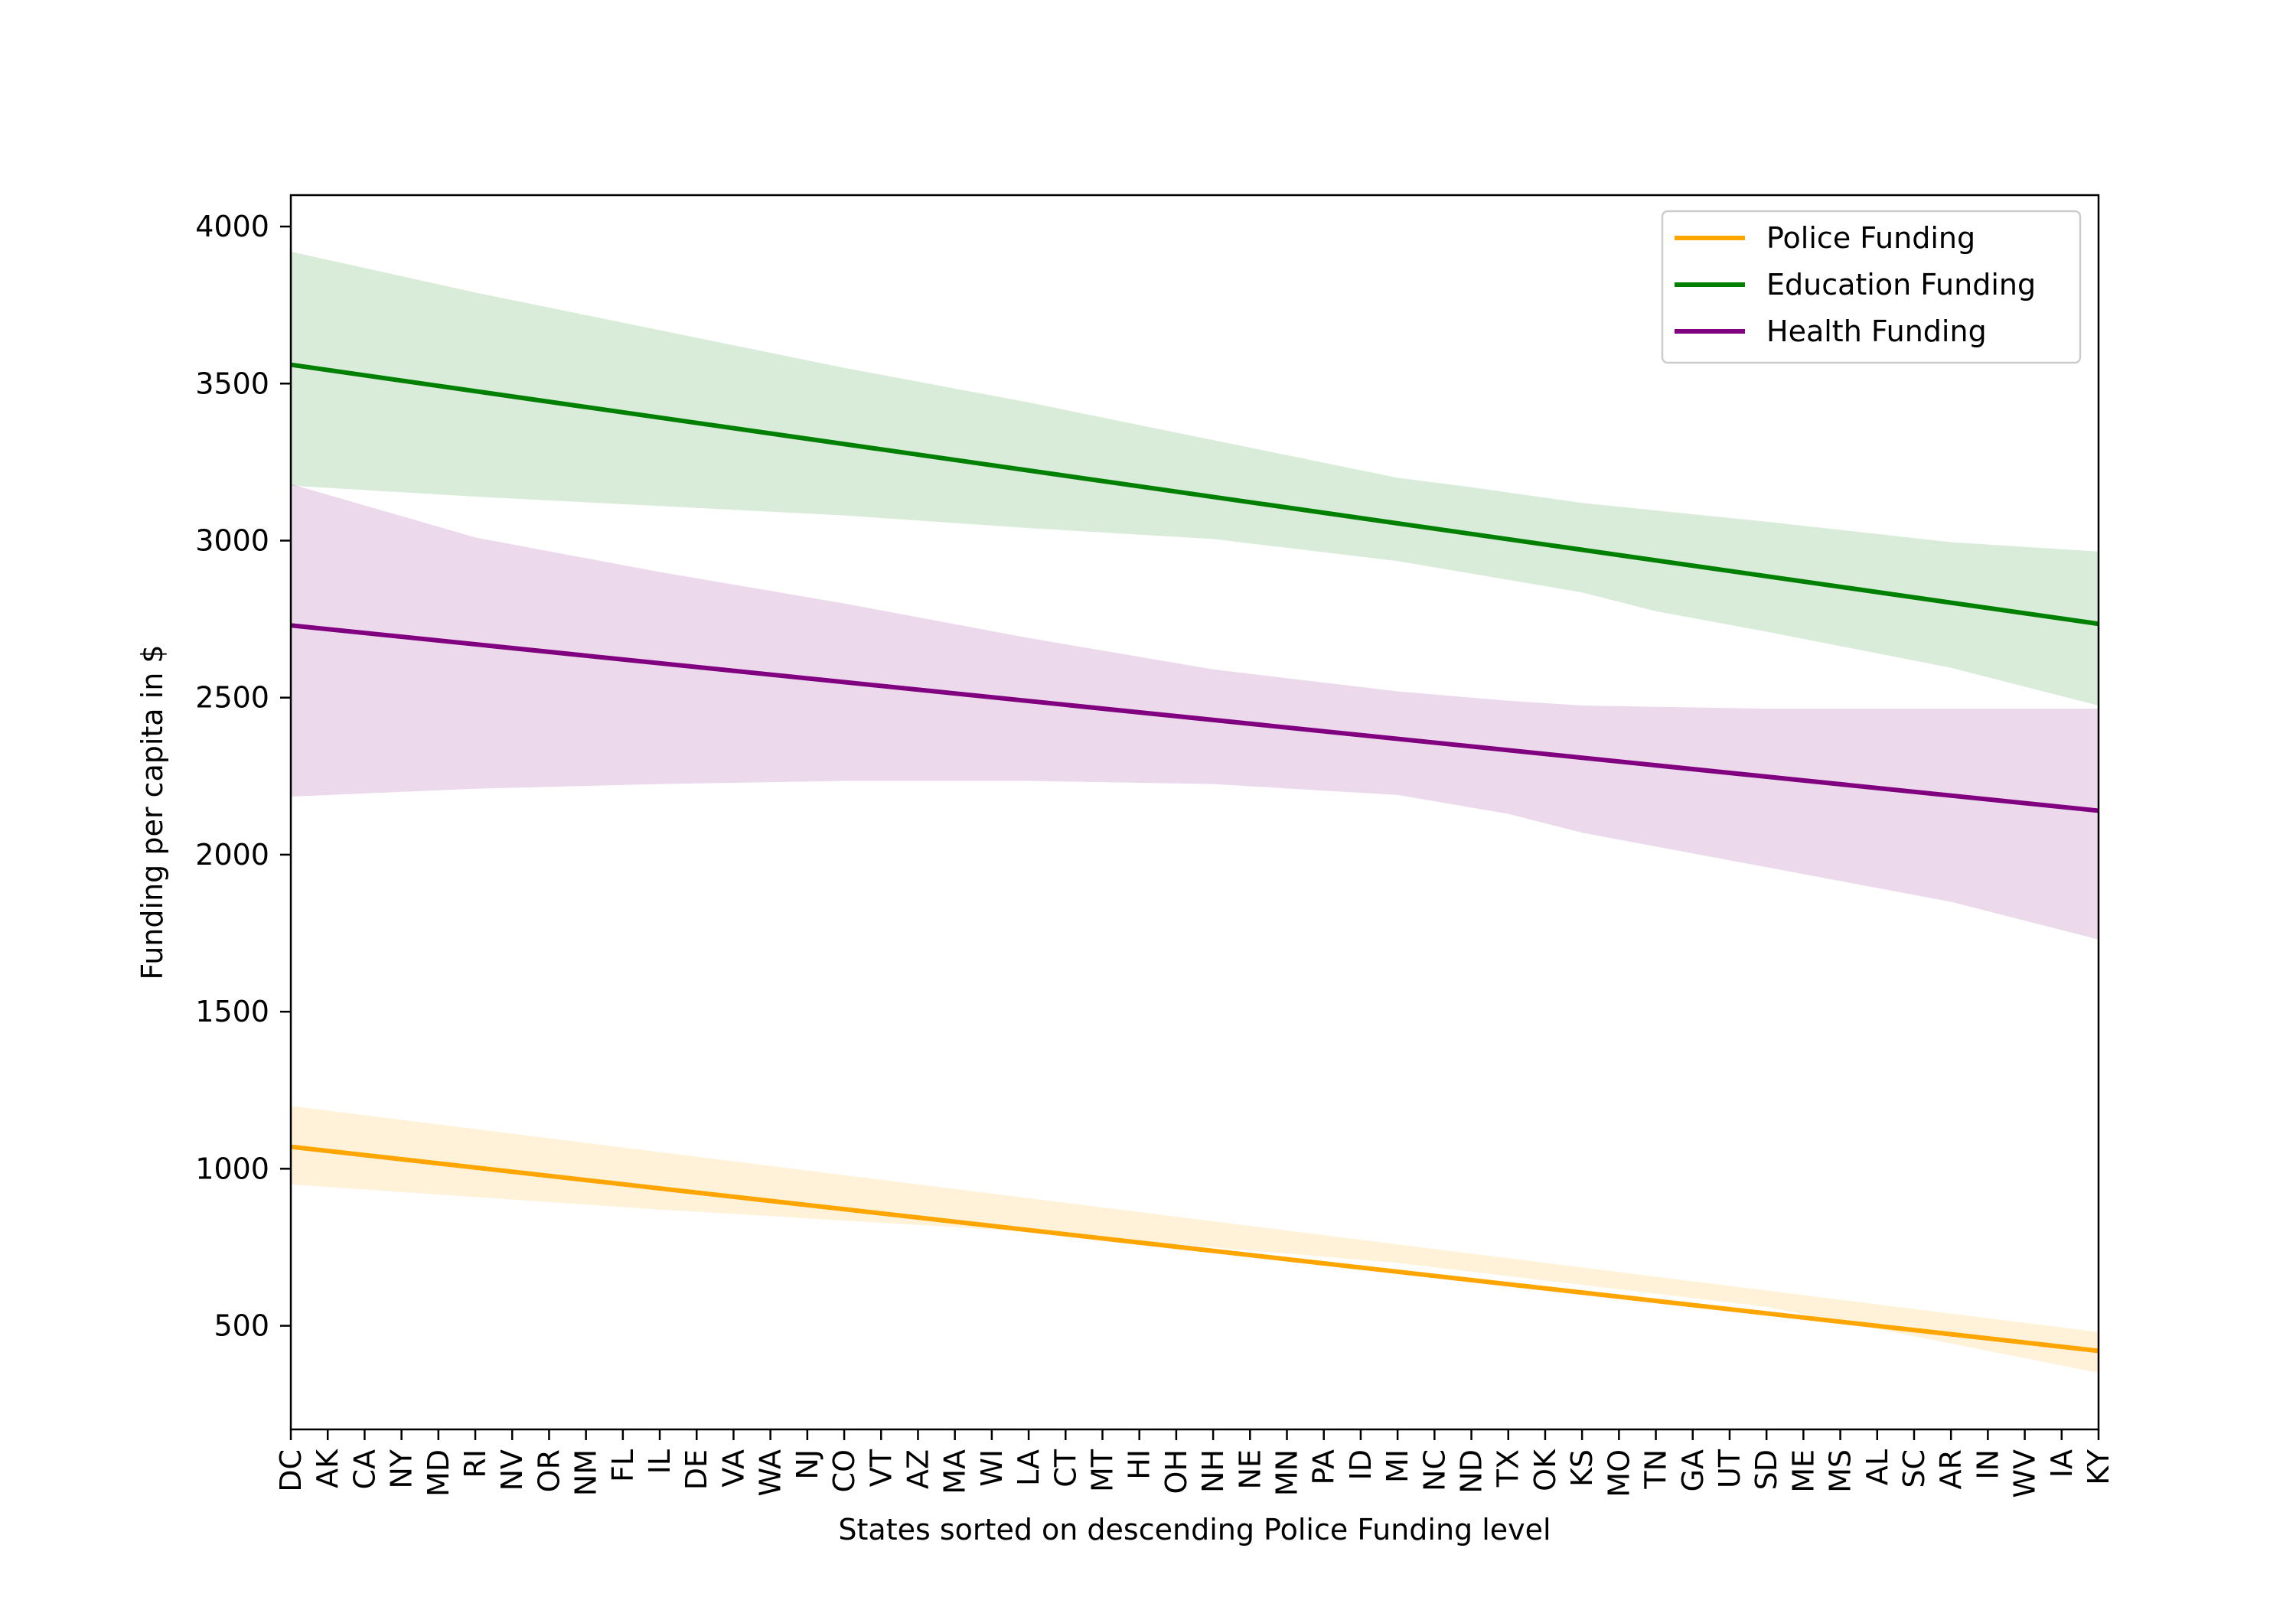 This screenshot has height=1610, width=2296. I want to click on x-tick-label-7: OR, so click(549, 1471).